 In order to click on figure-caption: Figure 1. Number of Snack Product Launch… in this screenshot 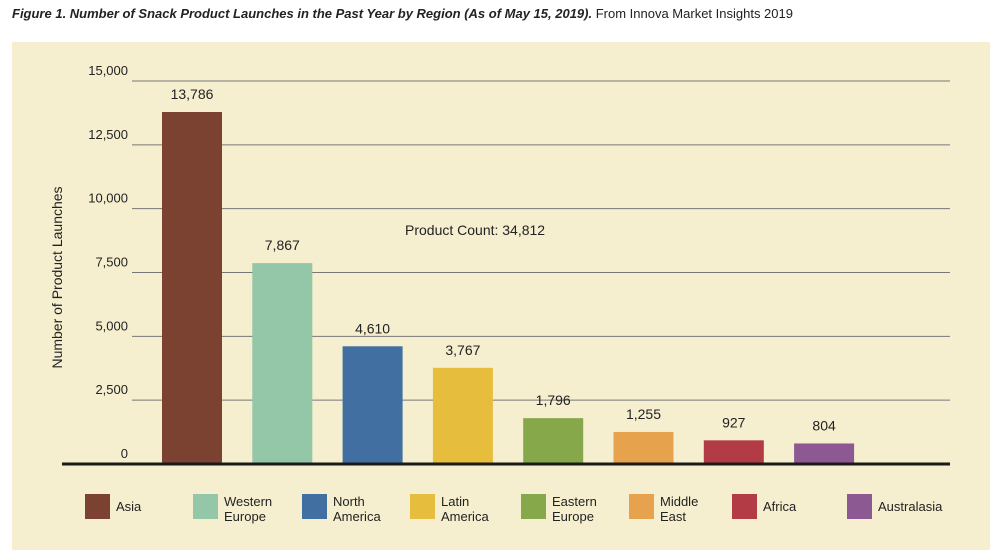, I will do `click(402, 13)`.